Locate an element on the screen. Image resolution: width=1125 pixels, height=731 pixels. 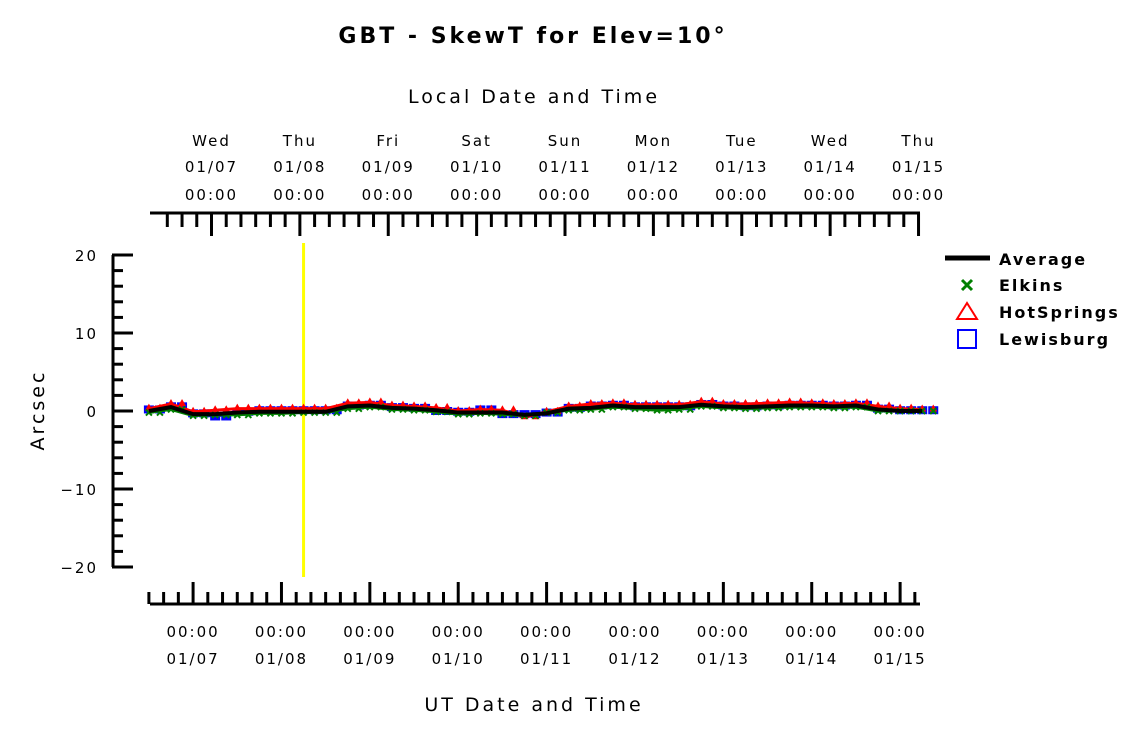
chart-title: GBT - SkewT for Elev=10° is located at coordinates (532, 36).